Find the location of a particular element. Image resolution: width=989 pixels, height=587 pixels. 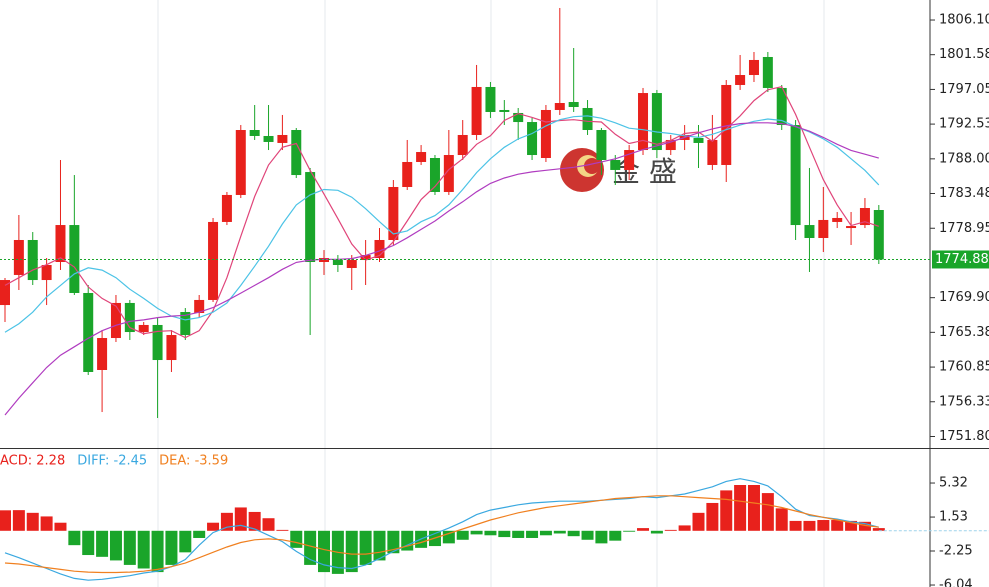

legend-entry: DEA: -3.59 is located at coordinates (193, 461).